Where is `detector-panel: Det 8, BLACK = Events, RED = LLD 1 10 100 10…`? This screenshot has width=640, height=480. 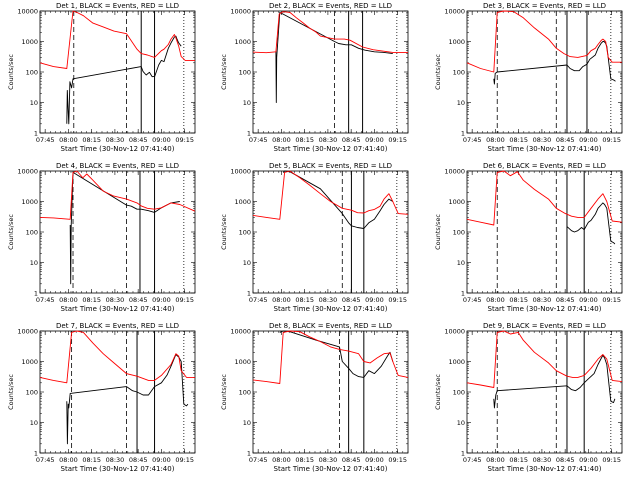
detector-panel: Det 8, BLACK = Events, RED = LLD 1 10 100 10… is located at coordinates (314, 397).